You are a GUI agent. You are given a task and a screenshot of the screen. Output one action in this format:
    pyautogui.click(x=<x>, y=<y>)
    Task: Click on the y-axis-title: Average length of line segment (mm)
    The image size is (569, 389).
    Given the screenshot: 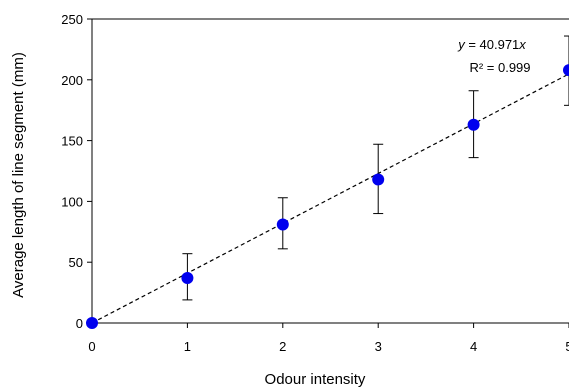 What is the action you would take?
    pyautogui.click(x=18, y=175)
    